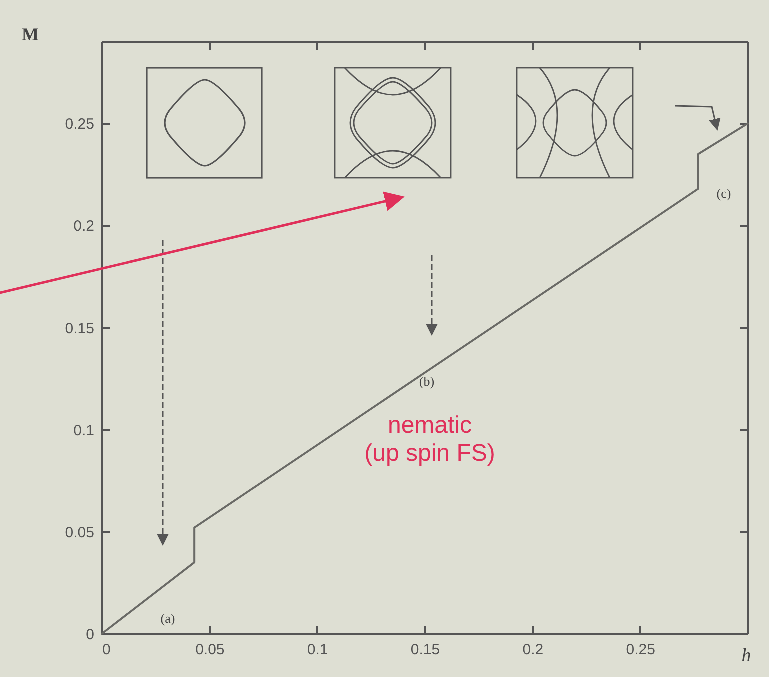  What do you see at coordinates (79, 533) in the screenshot?
I see `y-tick-label: 0.05` at bounding box center [79, 533].